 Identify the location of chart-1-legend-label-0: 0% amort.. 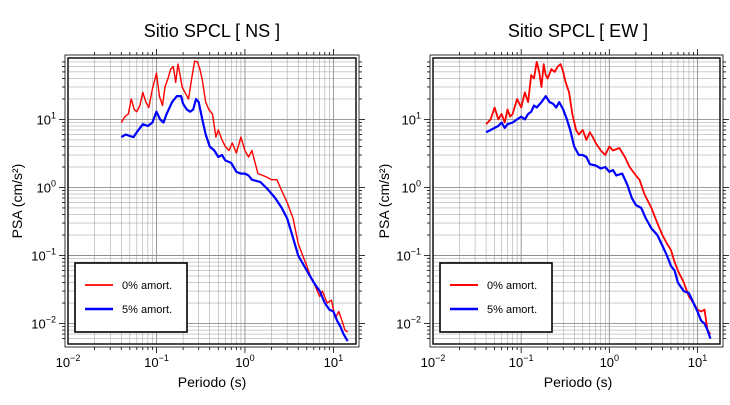
(512, 286).